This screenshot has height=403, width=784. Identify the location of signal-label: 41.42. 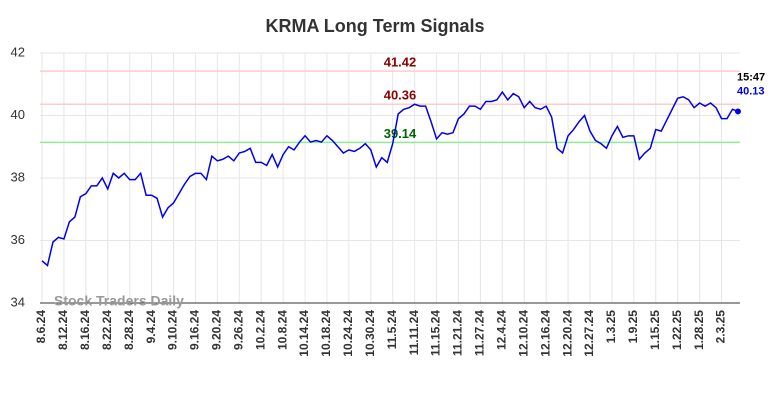
(400, 62).